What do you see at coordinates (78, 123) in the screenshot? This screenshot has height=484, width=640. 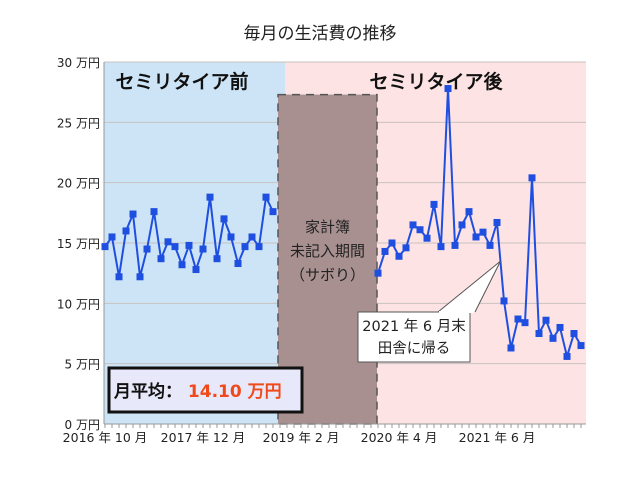 I see `y-tick-label: 25 万円` at bounding box center [78, 123].